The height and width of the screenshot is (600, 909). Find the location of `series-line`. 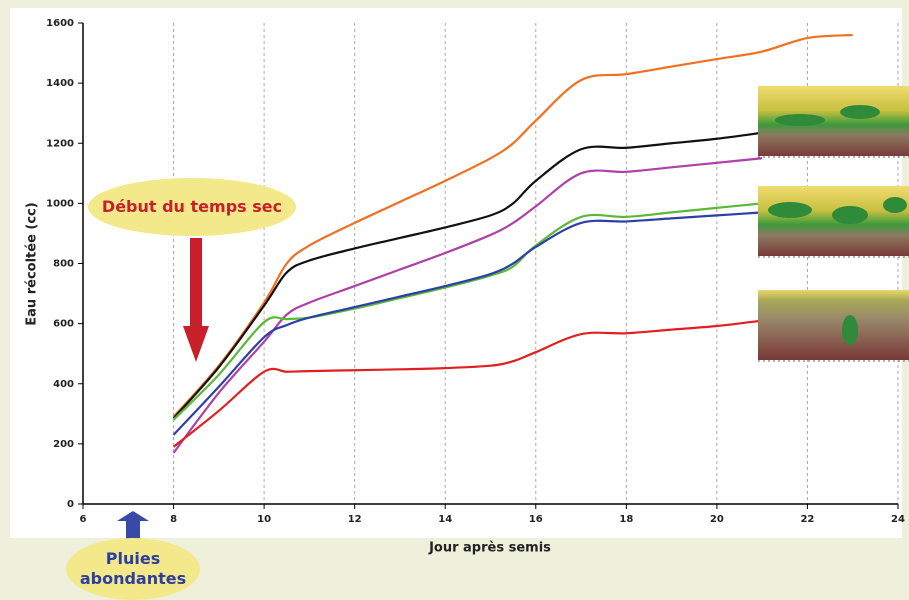

series-line is located at coordinates (467, 383).